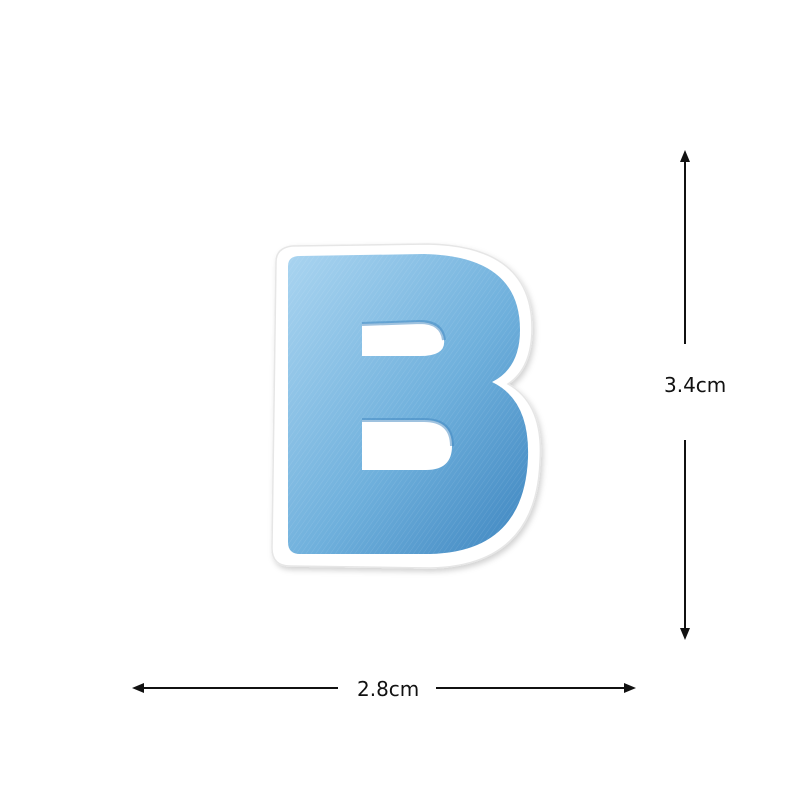  I want to click on height-label: 3.4cm, so click(695, 385).